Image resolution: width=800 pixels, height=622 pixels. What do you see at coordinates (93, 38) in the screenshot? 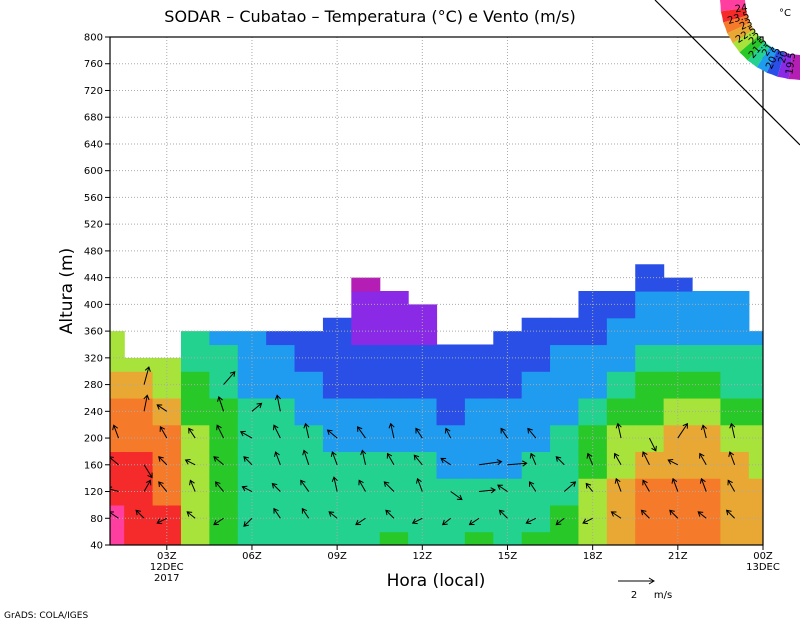
I see `y-tick-label: 800` at bounding box center [93, 38].